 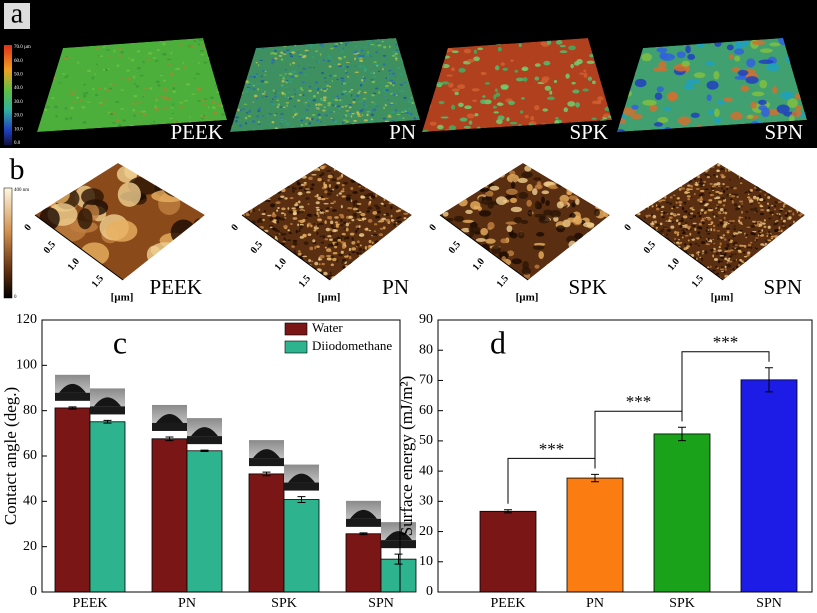 What do you see at coordinates (588, 132) in the screenshot?
I see `sample-label: SPK` at bounding box center [588, 132].